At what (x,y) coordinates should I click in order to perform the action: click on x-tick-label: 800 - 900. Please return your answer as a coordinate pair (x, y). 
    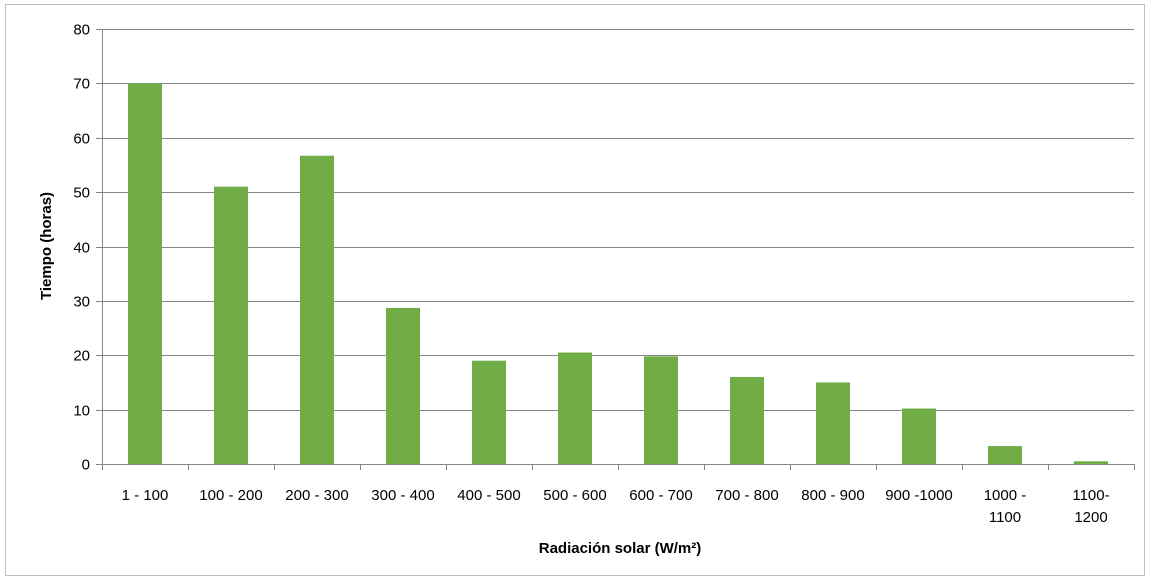
    Looking at the image, I should click on (832, 495).